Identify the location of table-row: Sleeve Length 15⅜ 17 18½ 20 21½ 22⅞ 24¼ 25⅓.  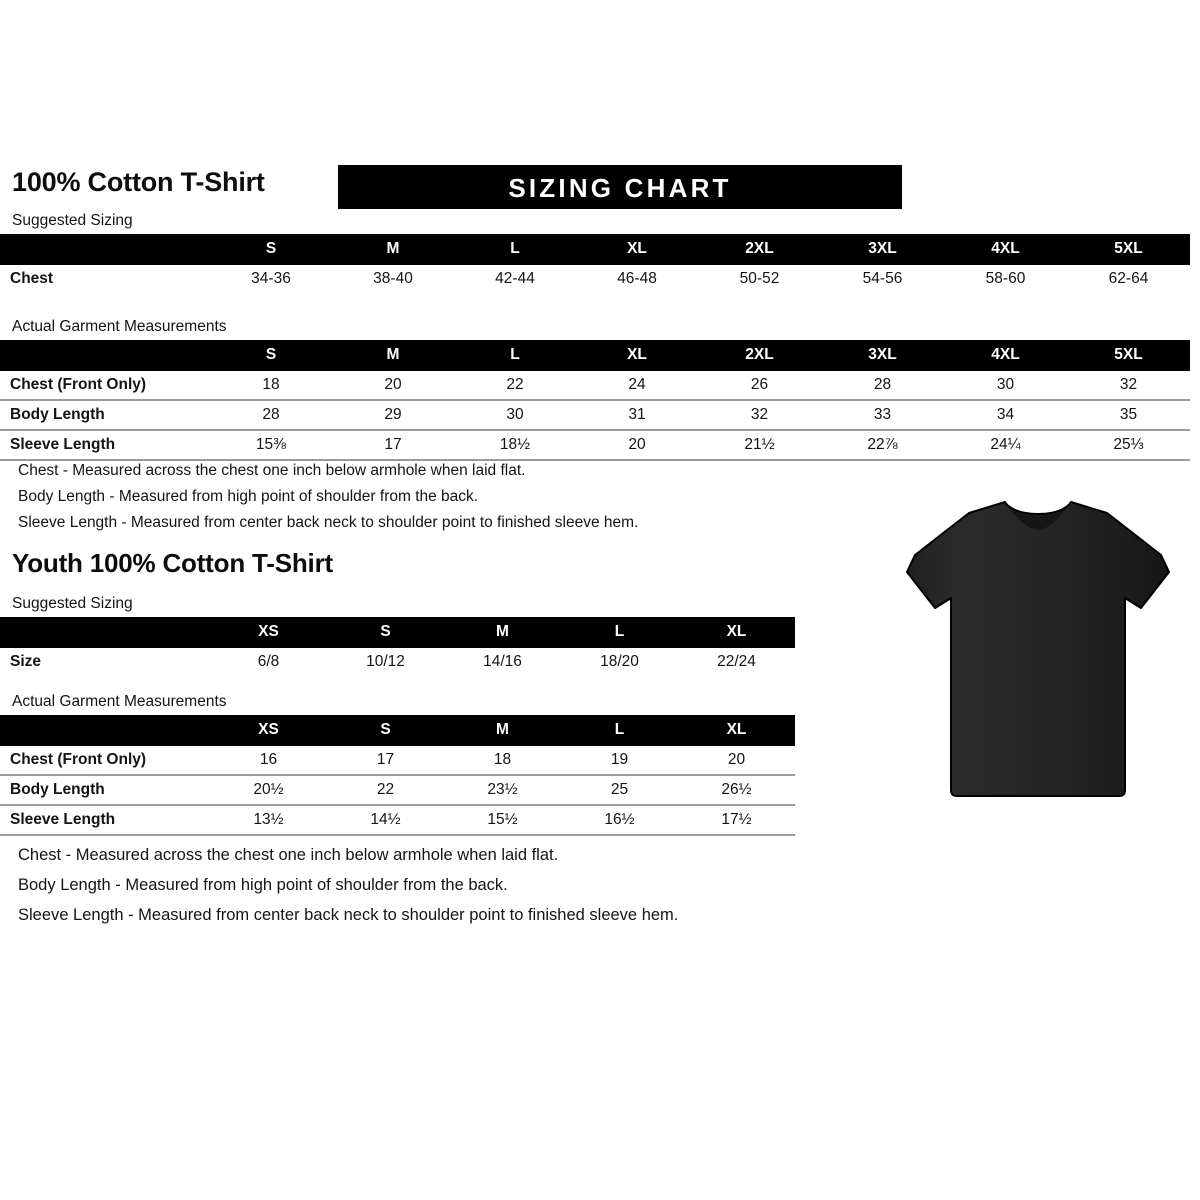
(595, 445).